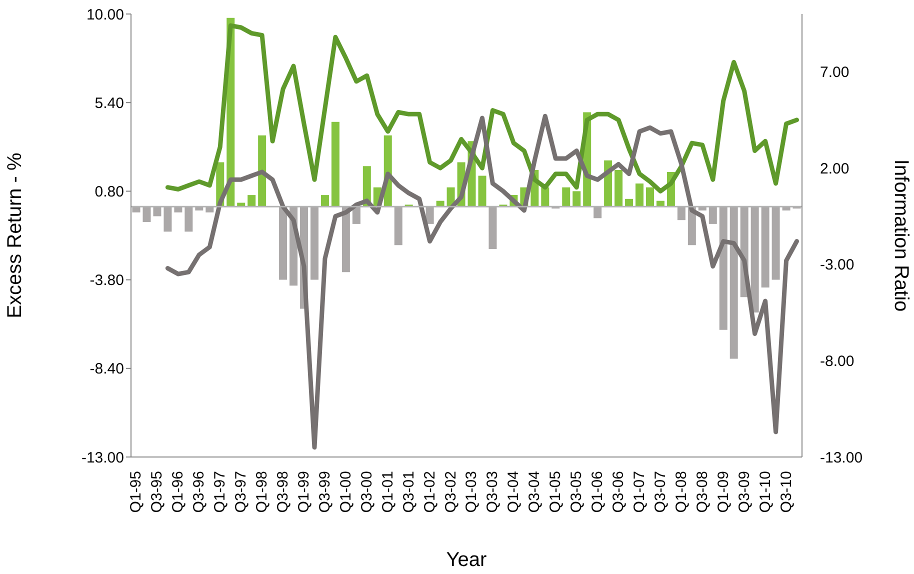 The width and height of the screenshot is (914, 574). What do you see at coordinates (451, 492) in the screenshot?
I see `x-tick-label: Q3-02` at bounding box center [451, 492].